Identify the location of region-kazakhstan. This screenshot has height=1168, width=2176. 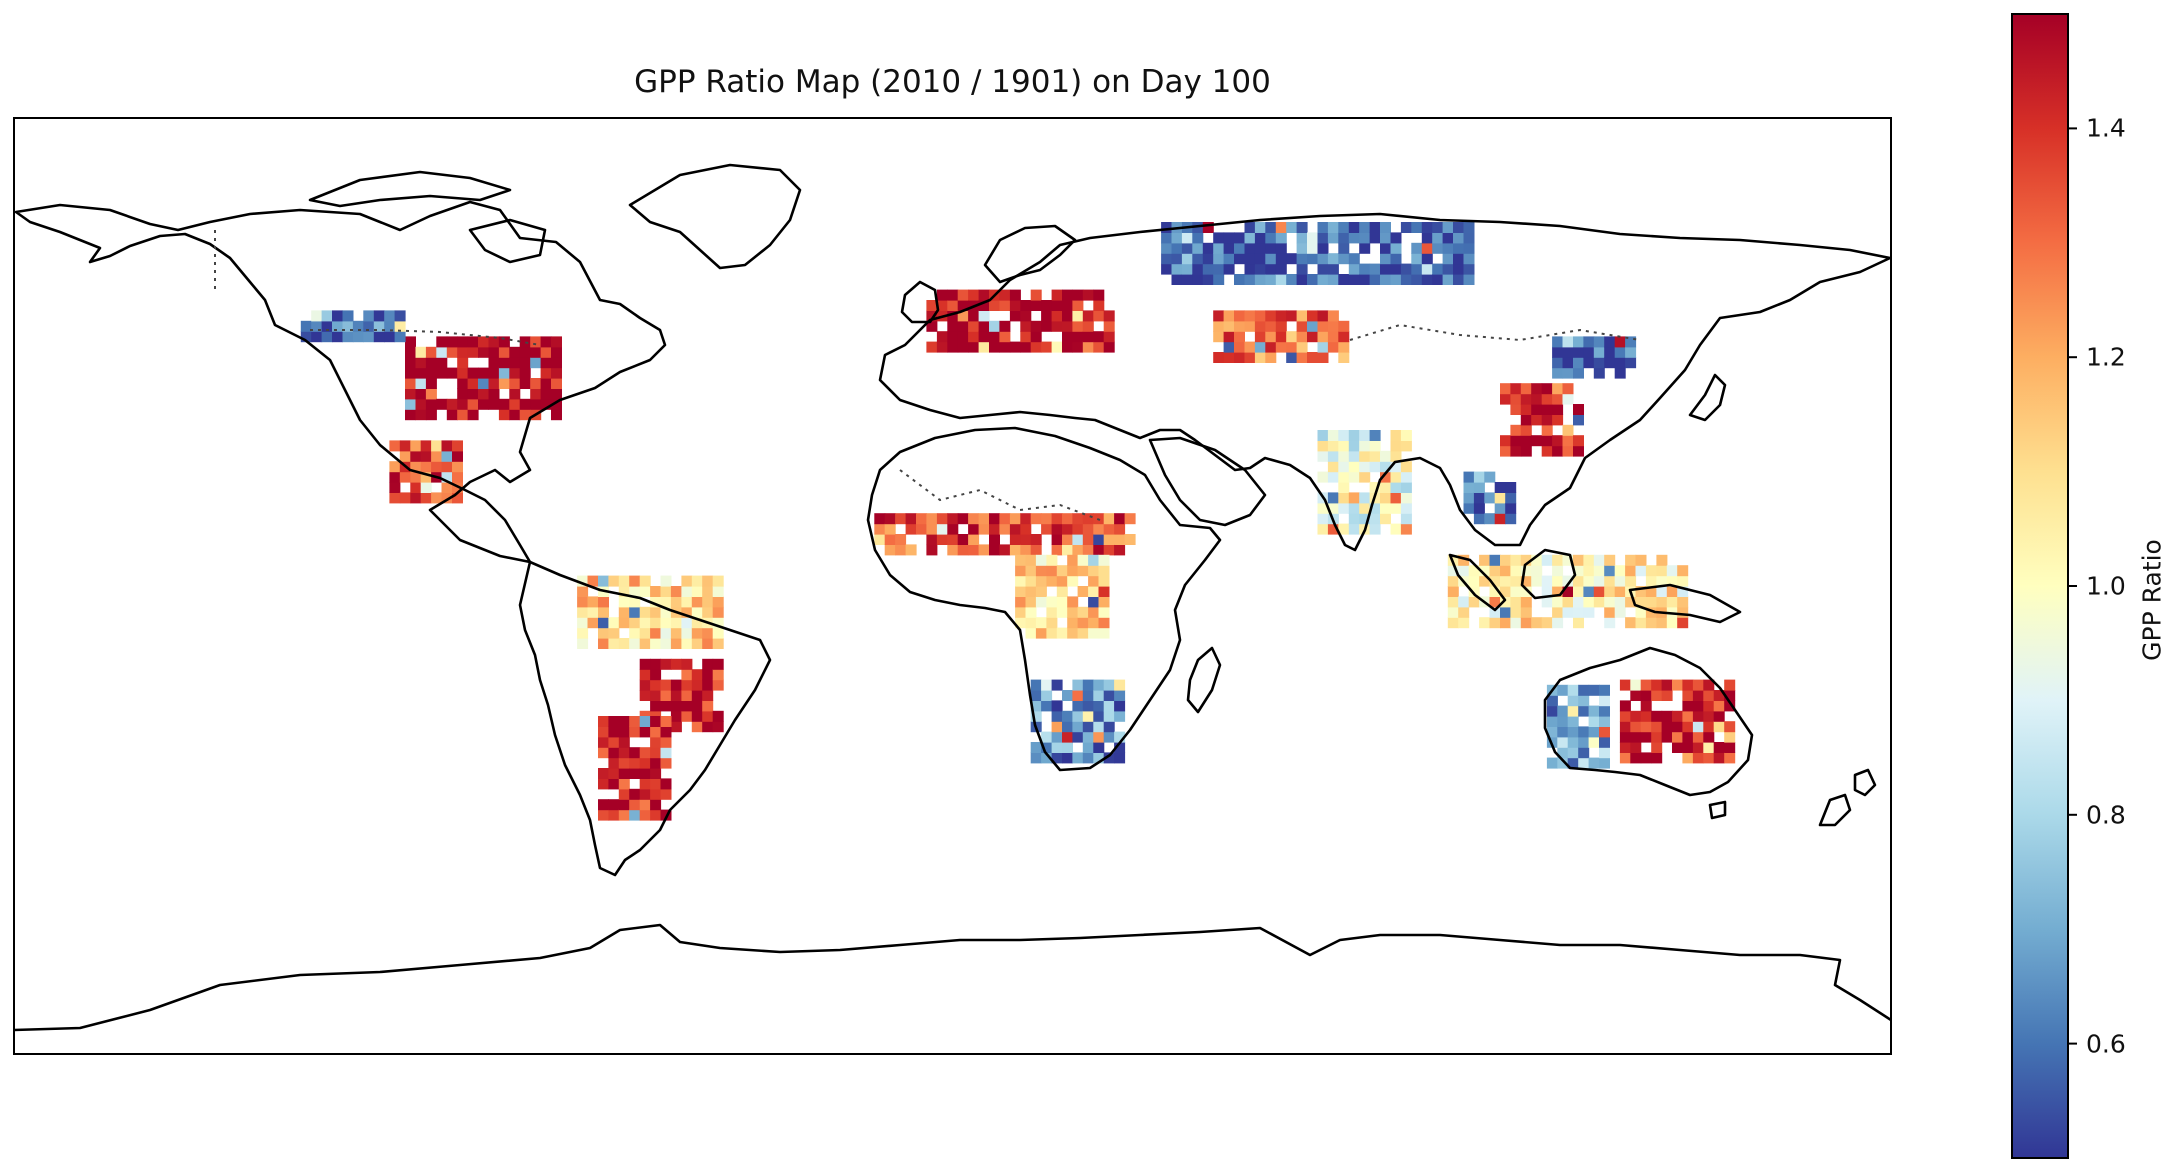
(1281, 336).